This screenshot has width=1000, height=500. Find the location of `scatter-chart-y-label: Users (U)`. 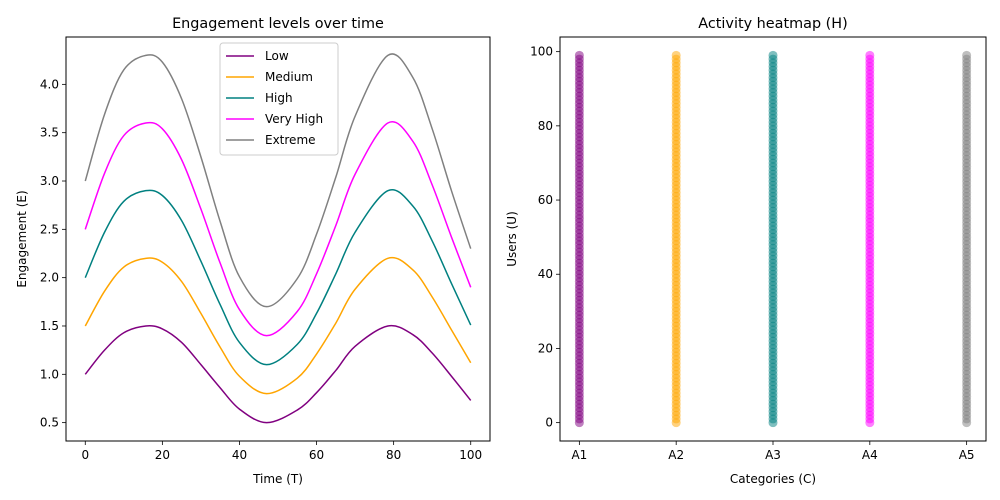

scatter-chart-y-label: Users (U) is located at coordinates (512, 239).